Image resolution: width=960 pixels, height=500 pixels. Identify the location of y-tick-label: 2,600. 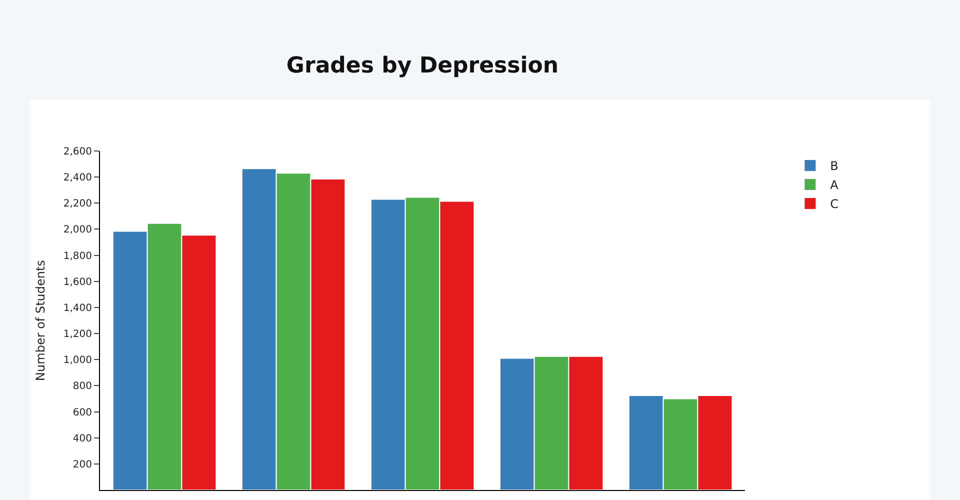
(77, 152).